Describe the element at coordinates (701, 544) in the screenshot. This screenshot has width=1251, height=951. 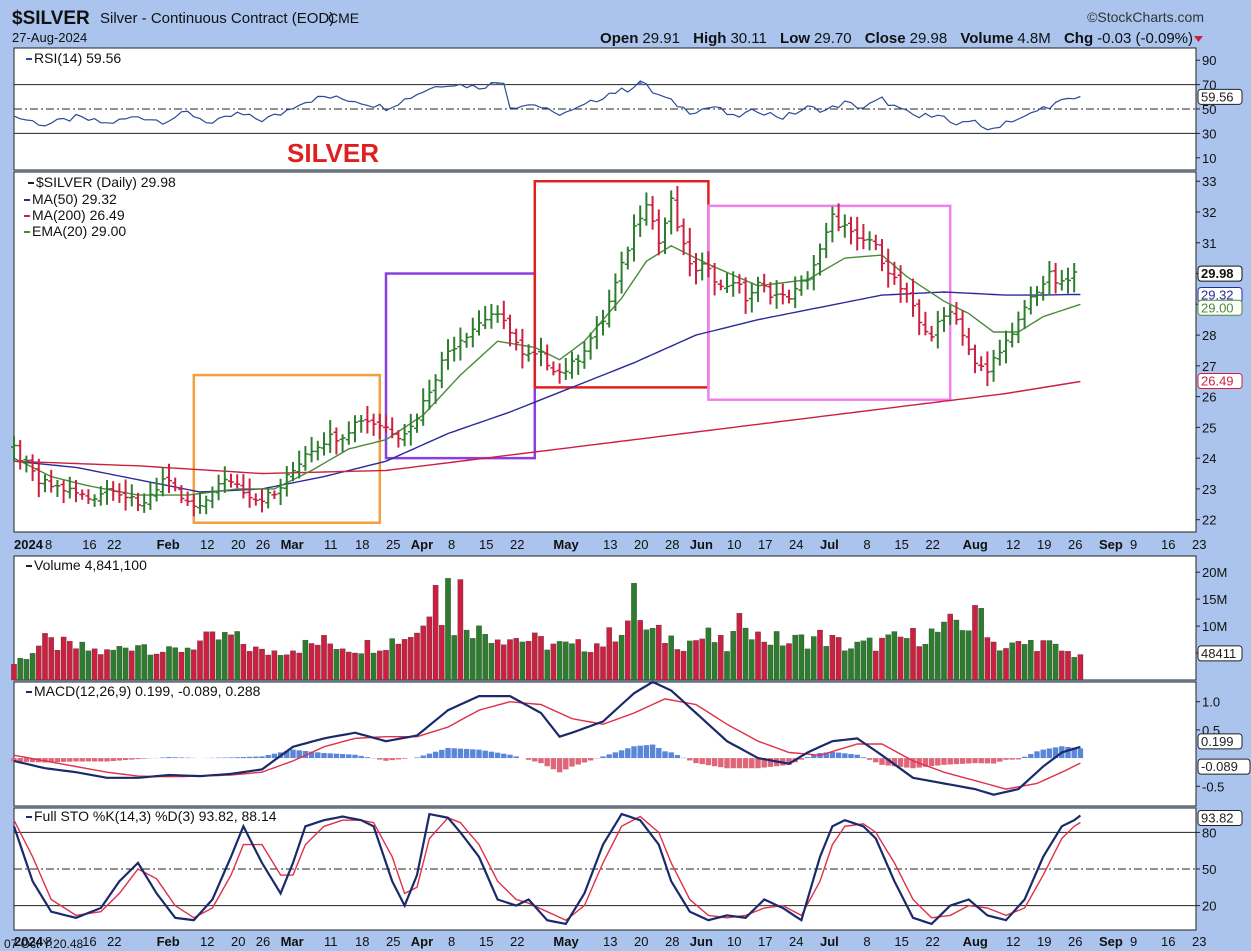
I see `x-tick-label: Jun` at that location.